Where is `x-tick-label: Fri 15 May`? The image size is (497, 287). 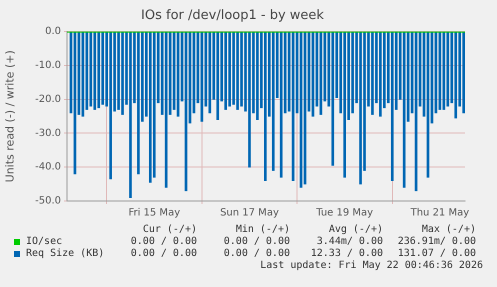
x-tick-label: Fri 15 May is located at coordinates (154, 213).